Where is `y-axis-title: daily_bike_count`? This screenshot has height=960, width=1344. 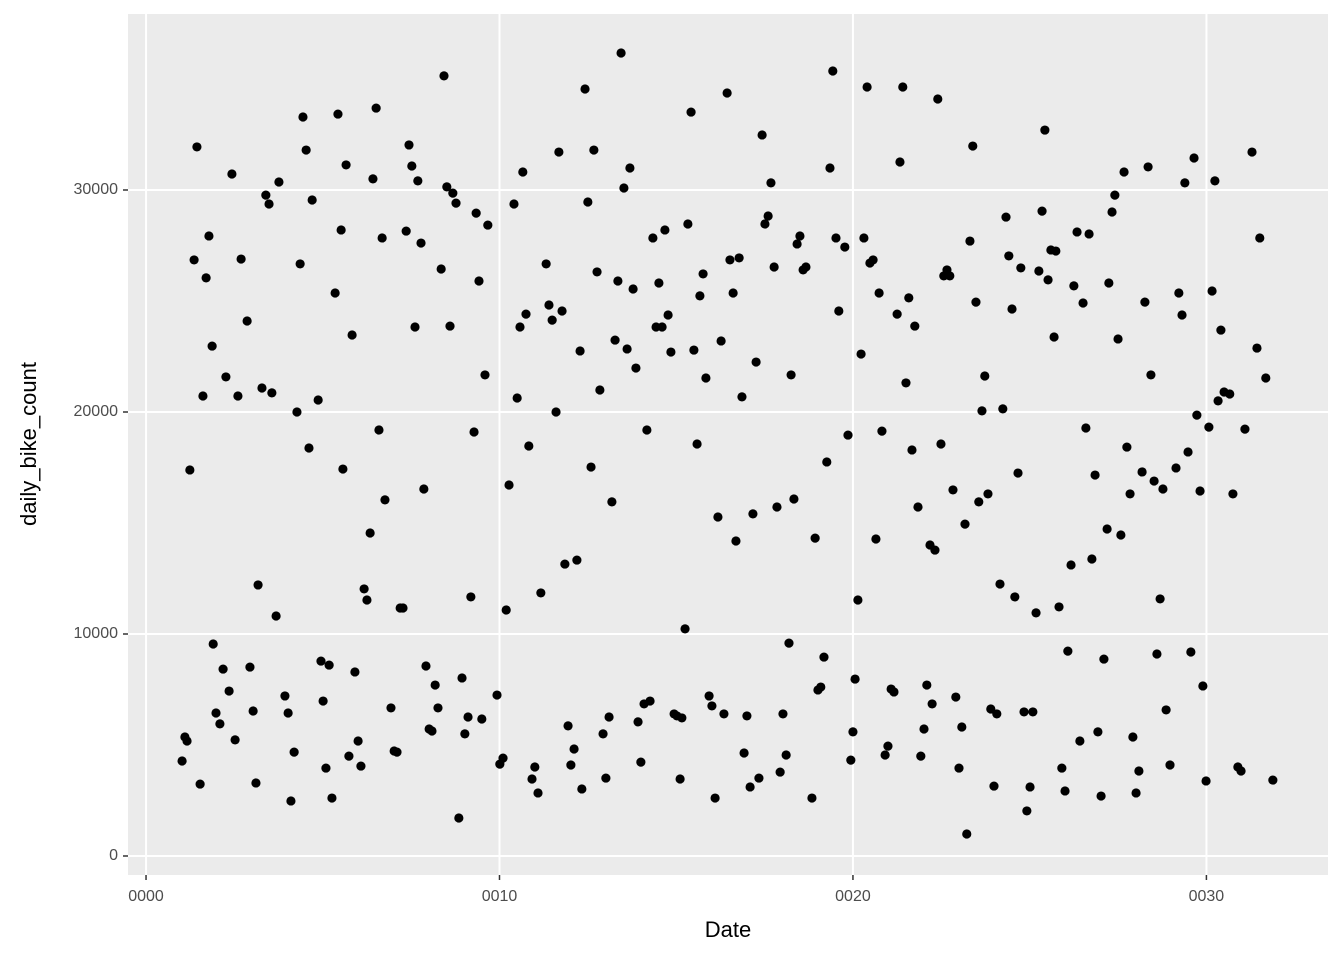 y-axis-title: daily_bike_count is located at coordinates (28, 444).